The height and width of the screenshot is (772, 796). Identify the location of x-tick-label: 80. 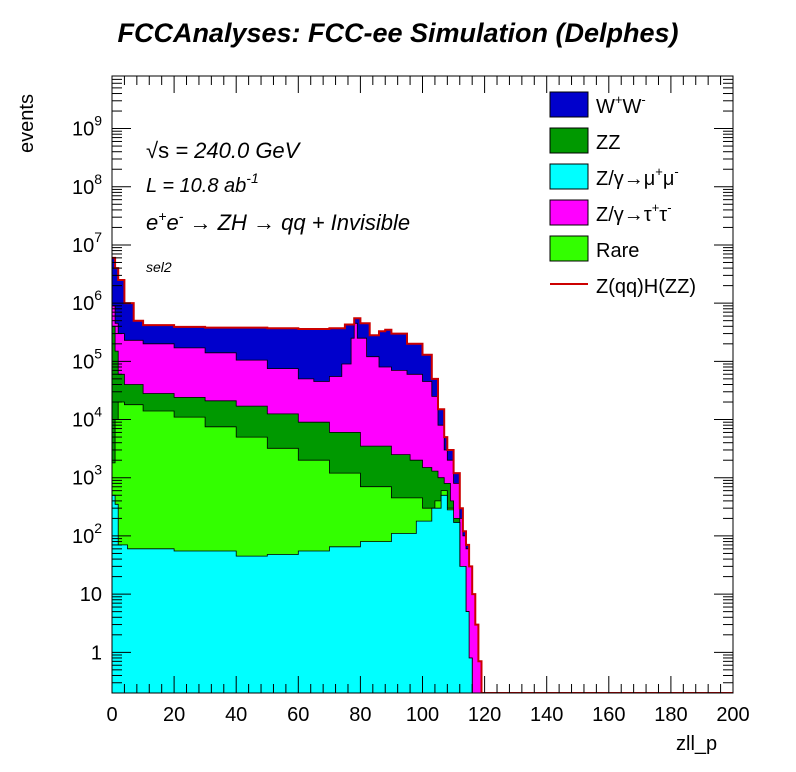
(360, 715).